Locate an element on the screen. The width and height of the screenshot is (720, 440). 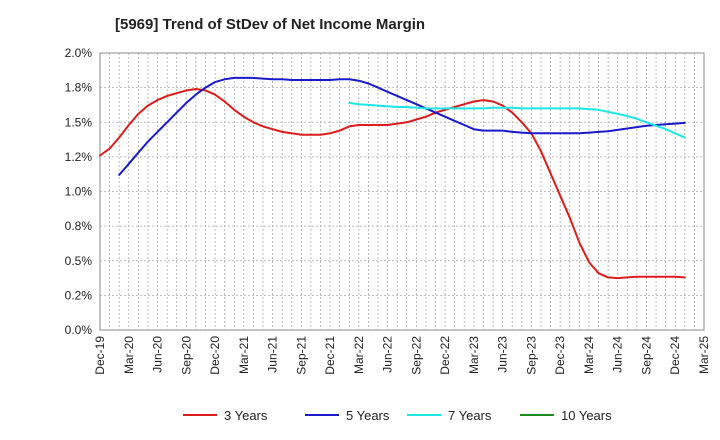
x-tick-label: Jun-21 is located at coordinates (273, 354).